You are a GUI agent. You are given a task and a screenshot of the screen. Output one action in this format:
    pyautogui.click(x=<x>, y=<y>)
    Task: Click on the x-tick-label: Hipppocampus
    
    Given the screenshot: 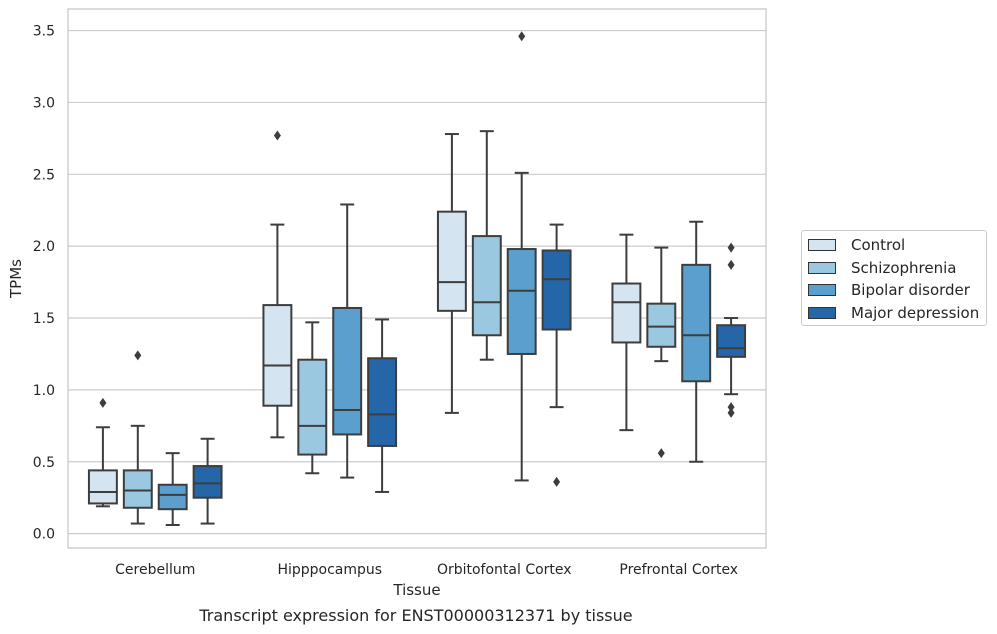 What is the action you would take?
    pyautogui.click(x=329, y=570)
    